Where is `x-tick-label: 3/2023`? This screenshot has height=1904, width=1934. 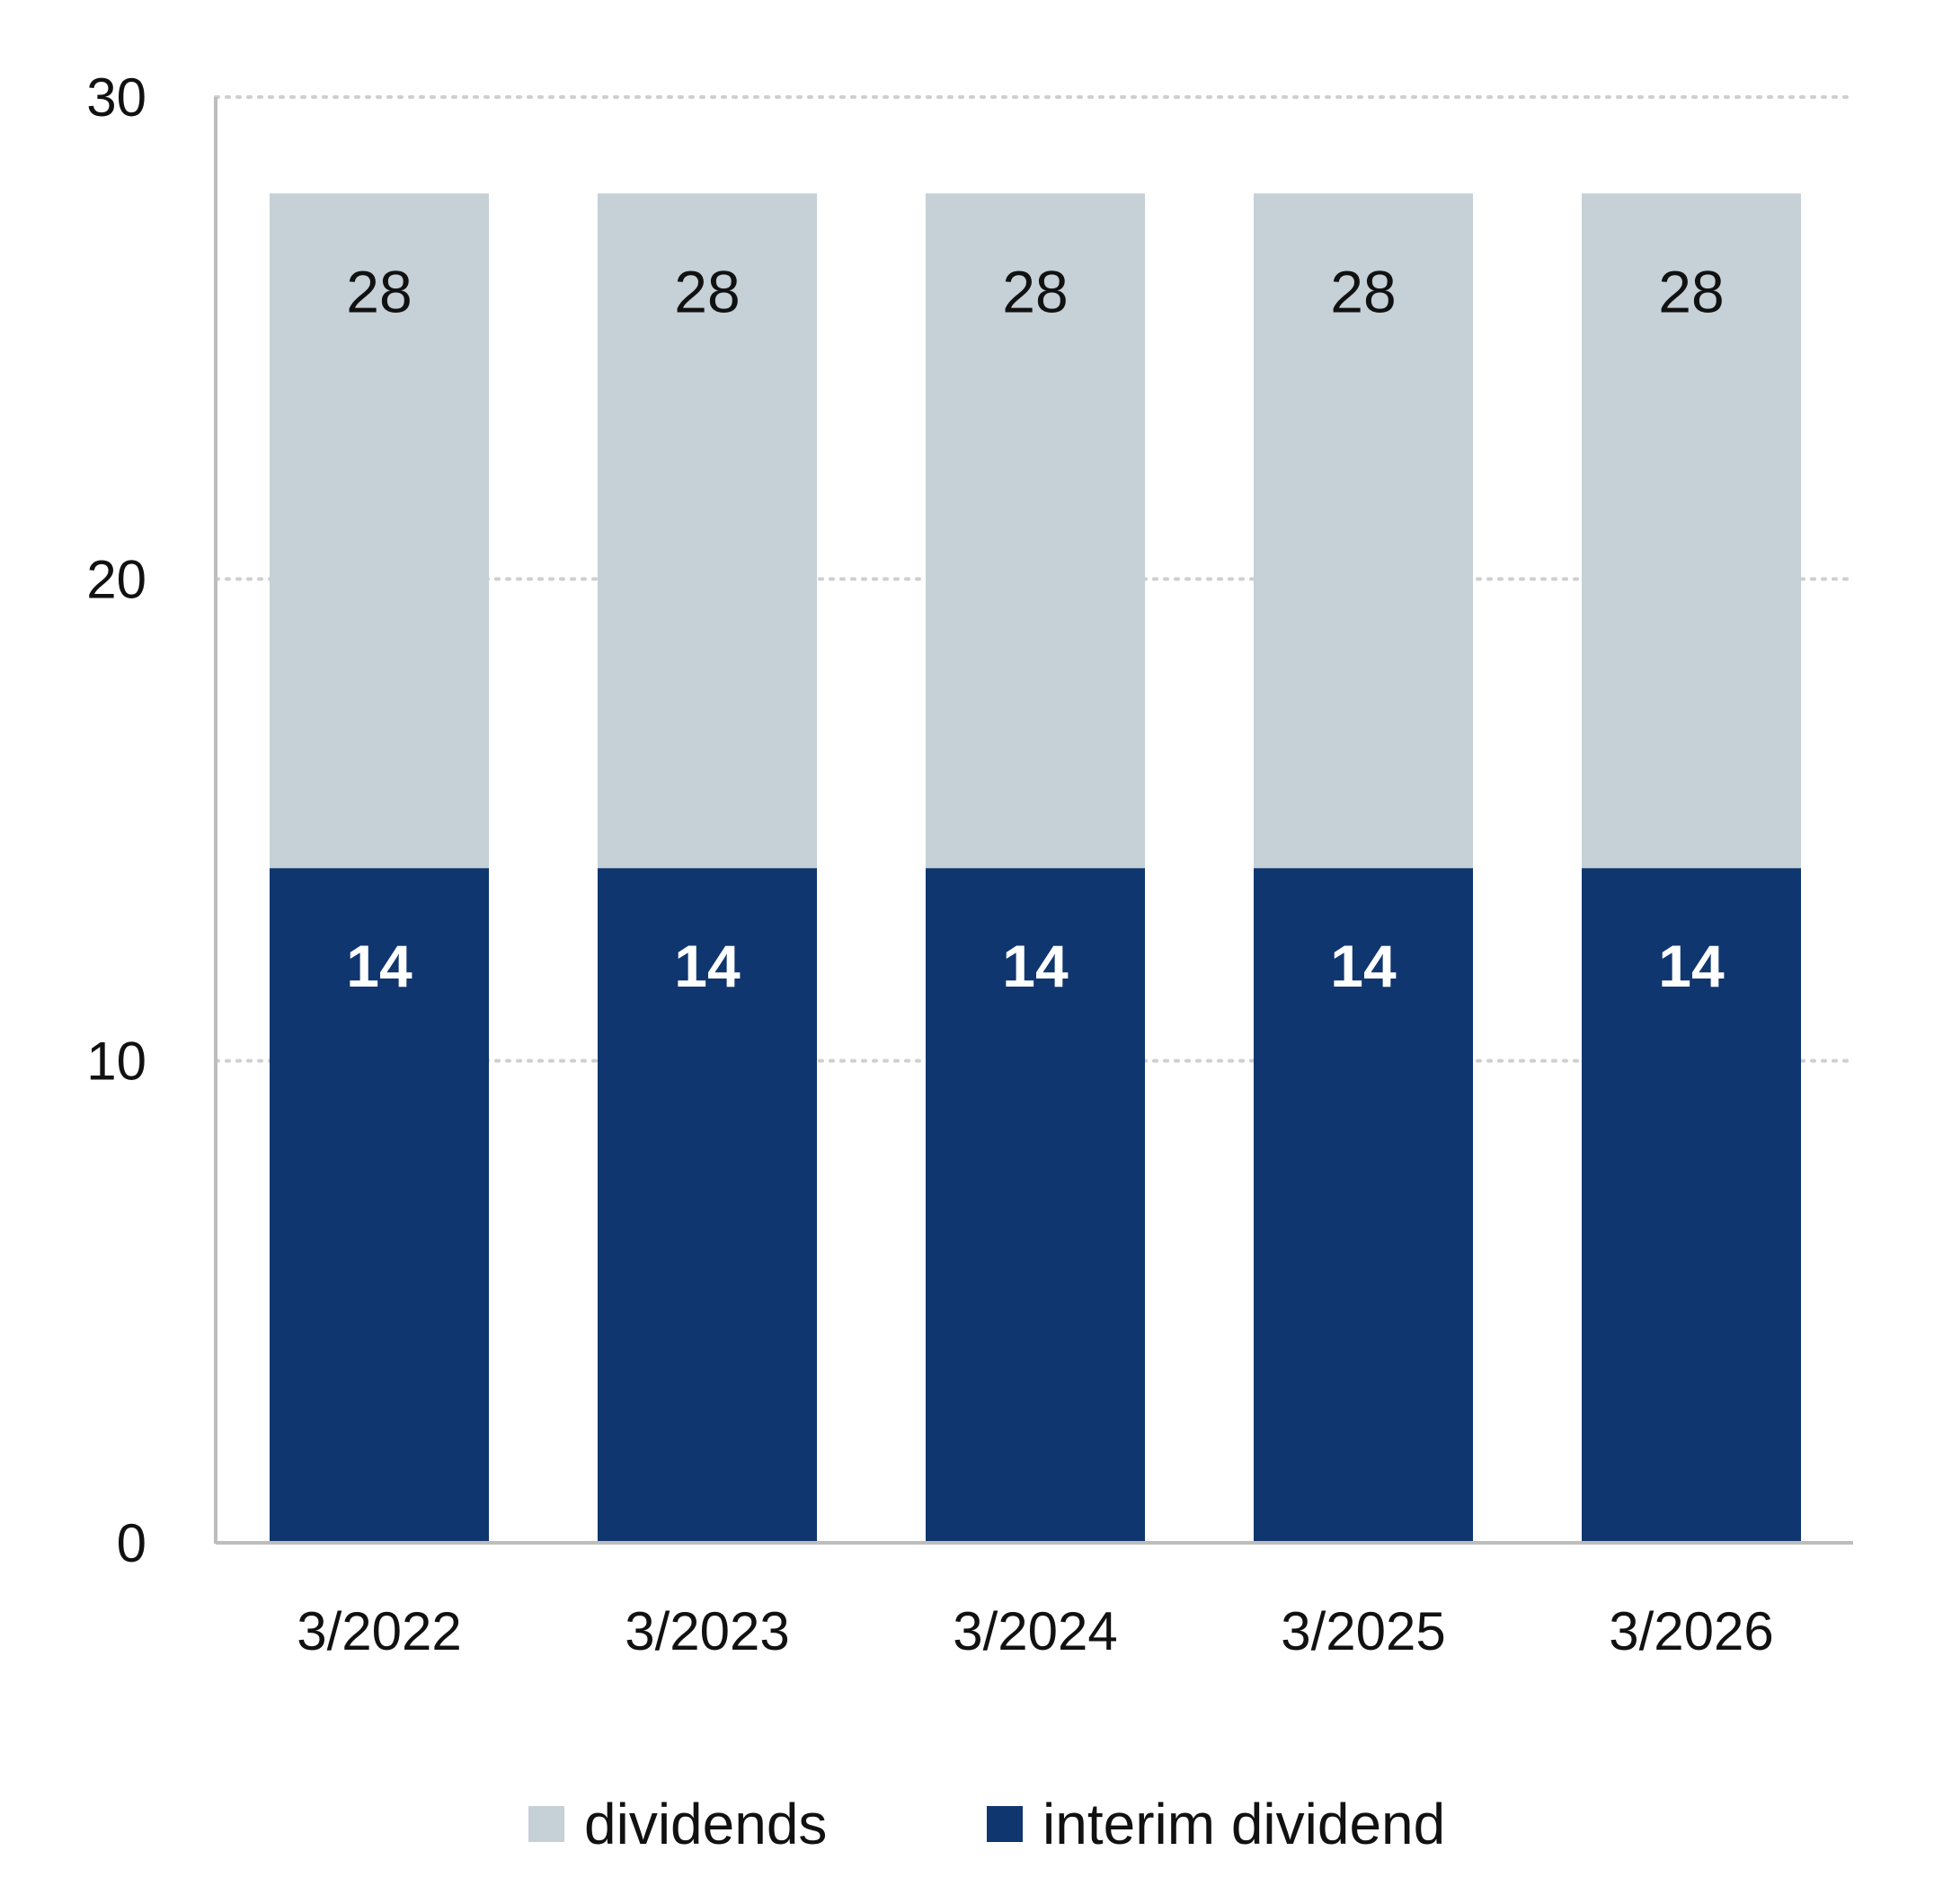 x-tick-label: 3/2023 is located at coordinates (707, 1631).